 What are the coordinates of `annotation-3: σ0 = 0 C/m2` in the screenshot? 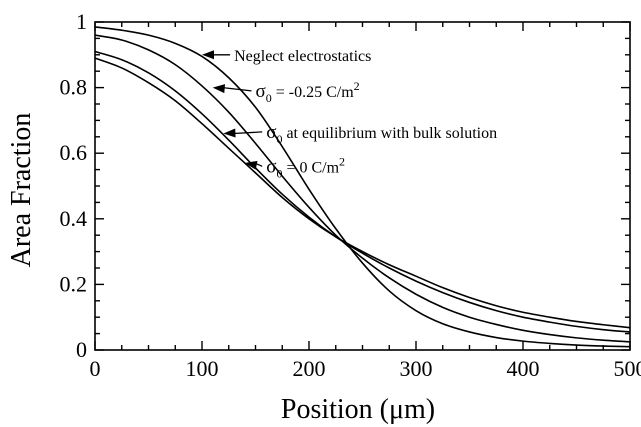 It's located at (294, 167).